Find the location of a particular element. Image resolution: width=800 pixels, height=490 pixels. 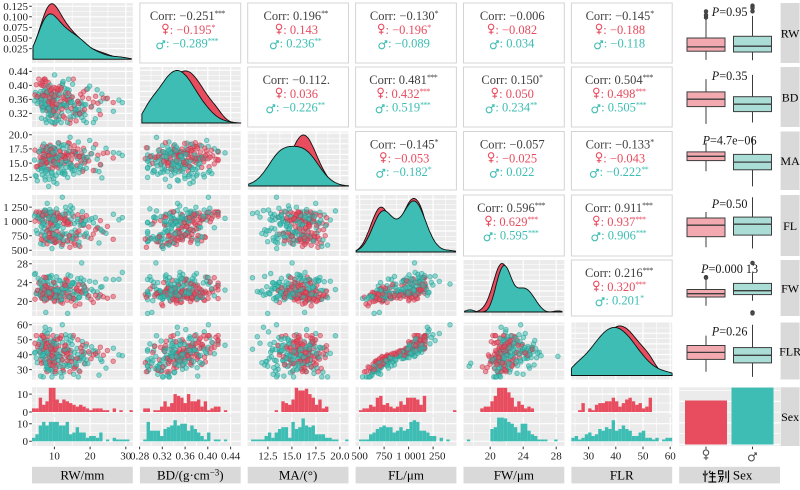

svg-text: P=0.26 is located at coordinates (729, 332).